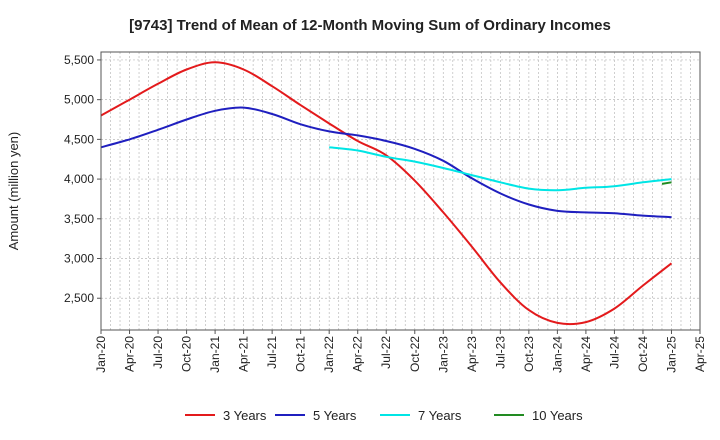  I want to click on x-tick-label: Apr-22, so click(358, 354).